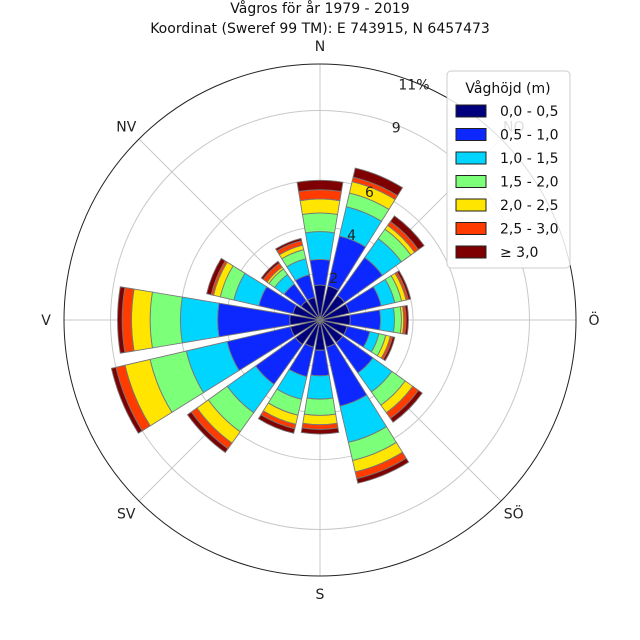 The height and width of the screenshot is (640, 640). Describe the element at coordinates (46, 321) in the screenshot. I see `direction-label: V` at that location.